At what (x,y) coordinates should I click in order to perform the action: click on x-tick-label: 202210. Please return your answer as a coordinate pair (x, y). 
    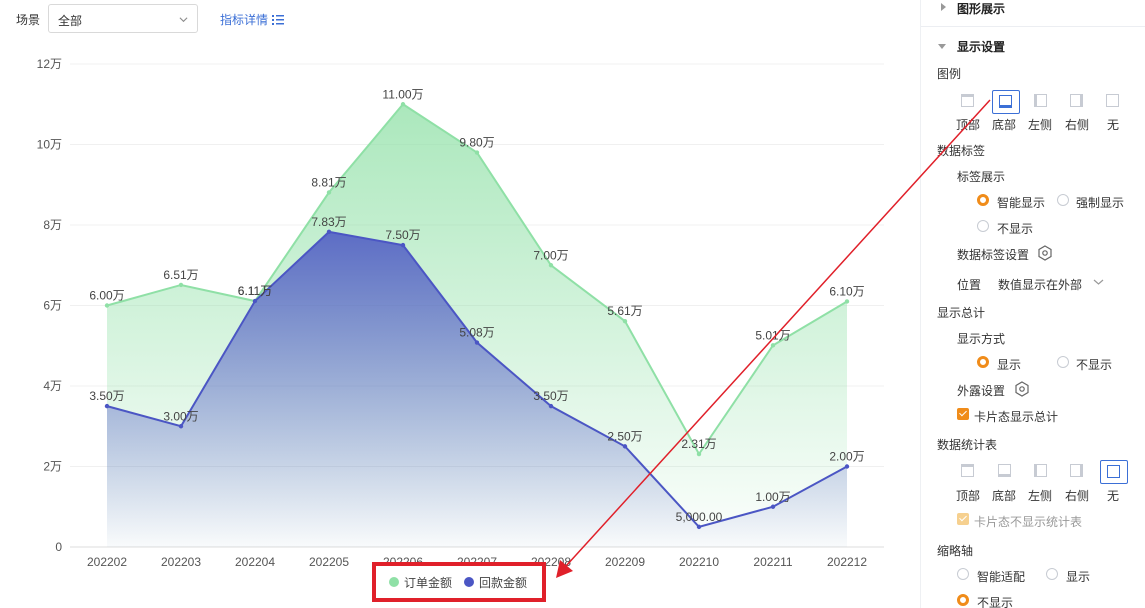
    Looking at the image, I should click on (699, 562).